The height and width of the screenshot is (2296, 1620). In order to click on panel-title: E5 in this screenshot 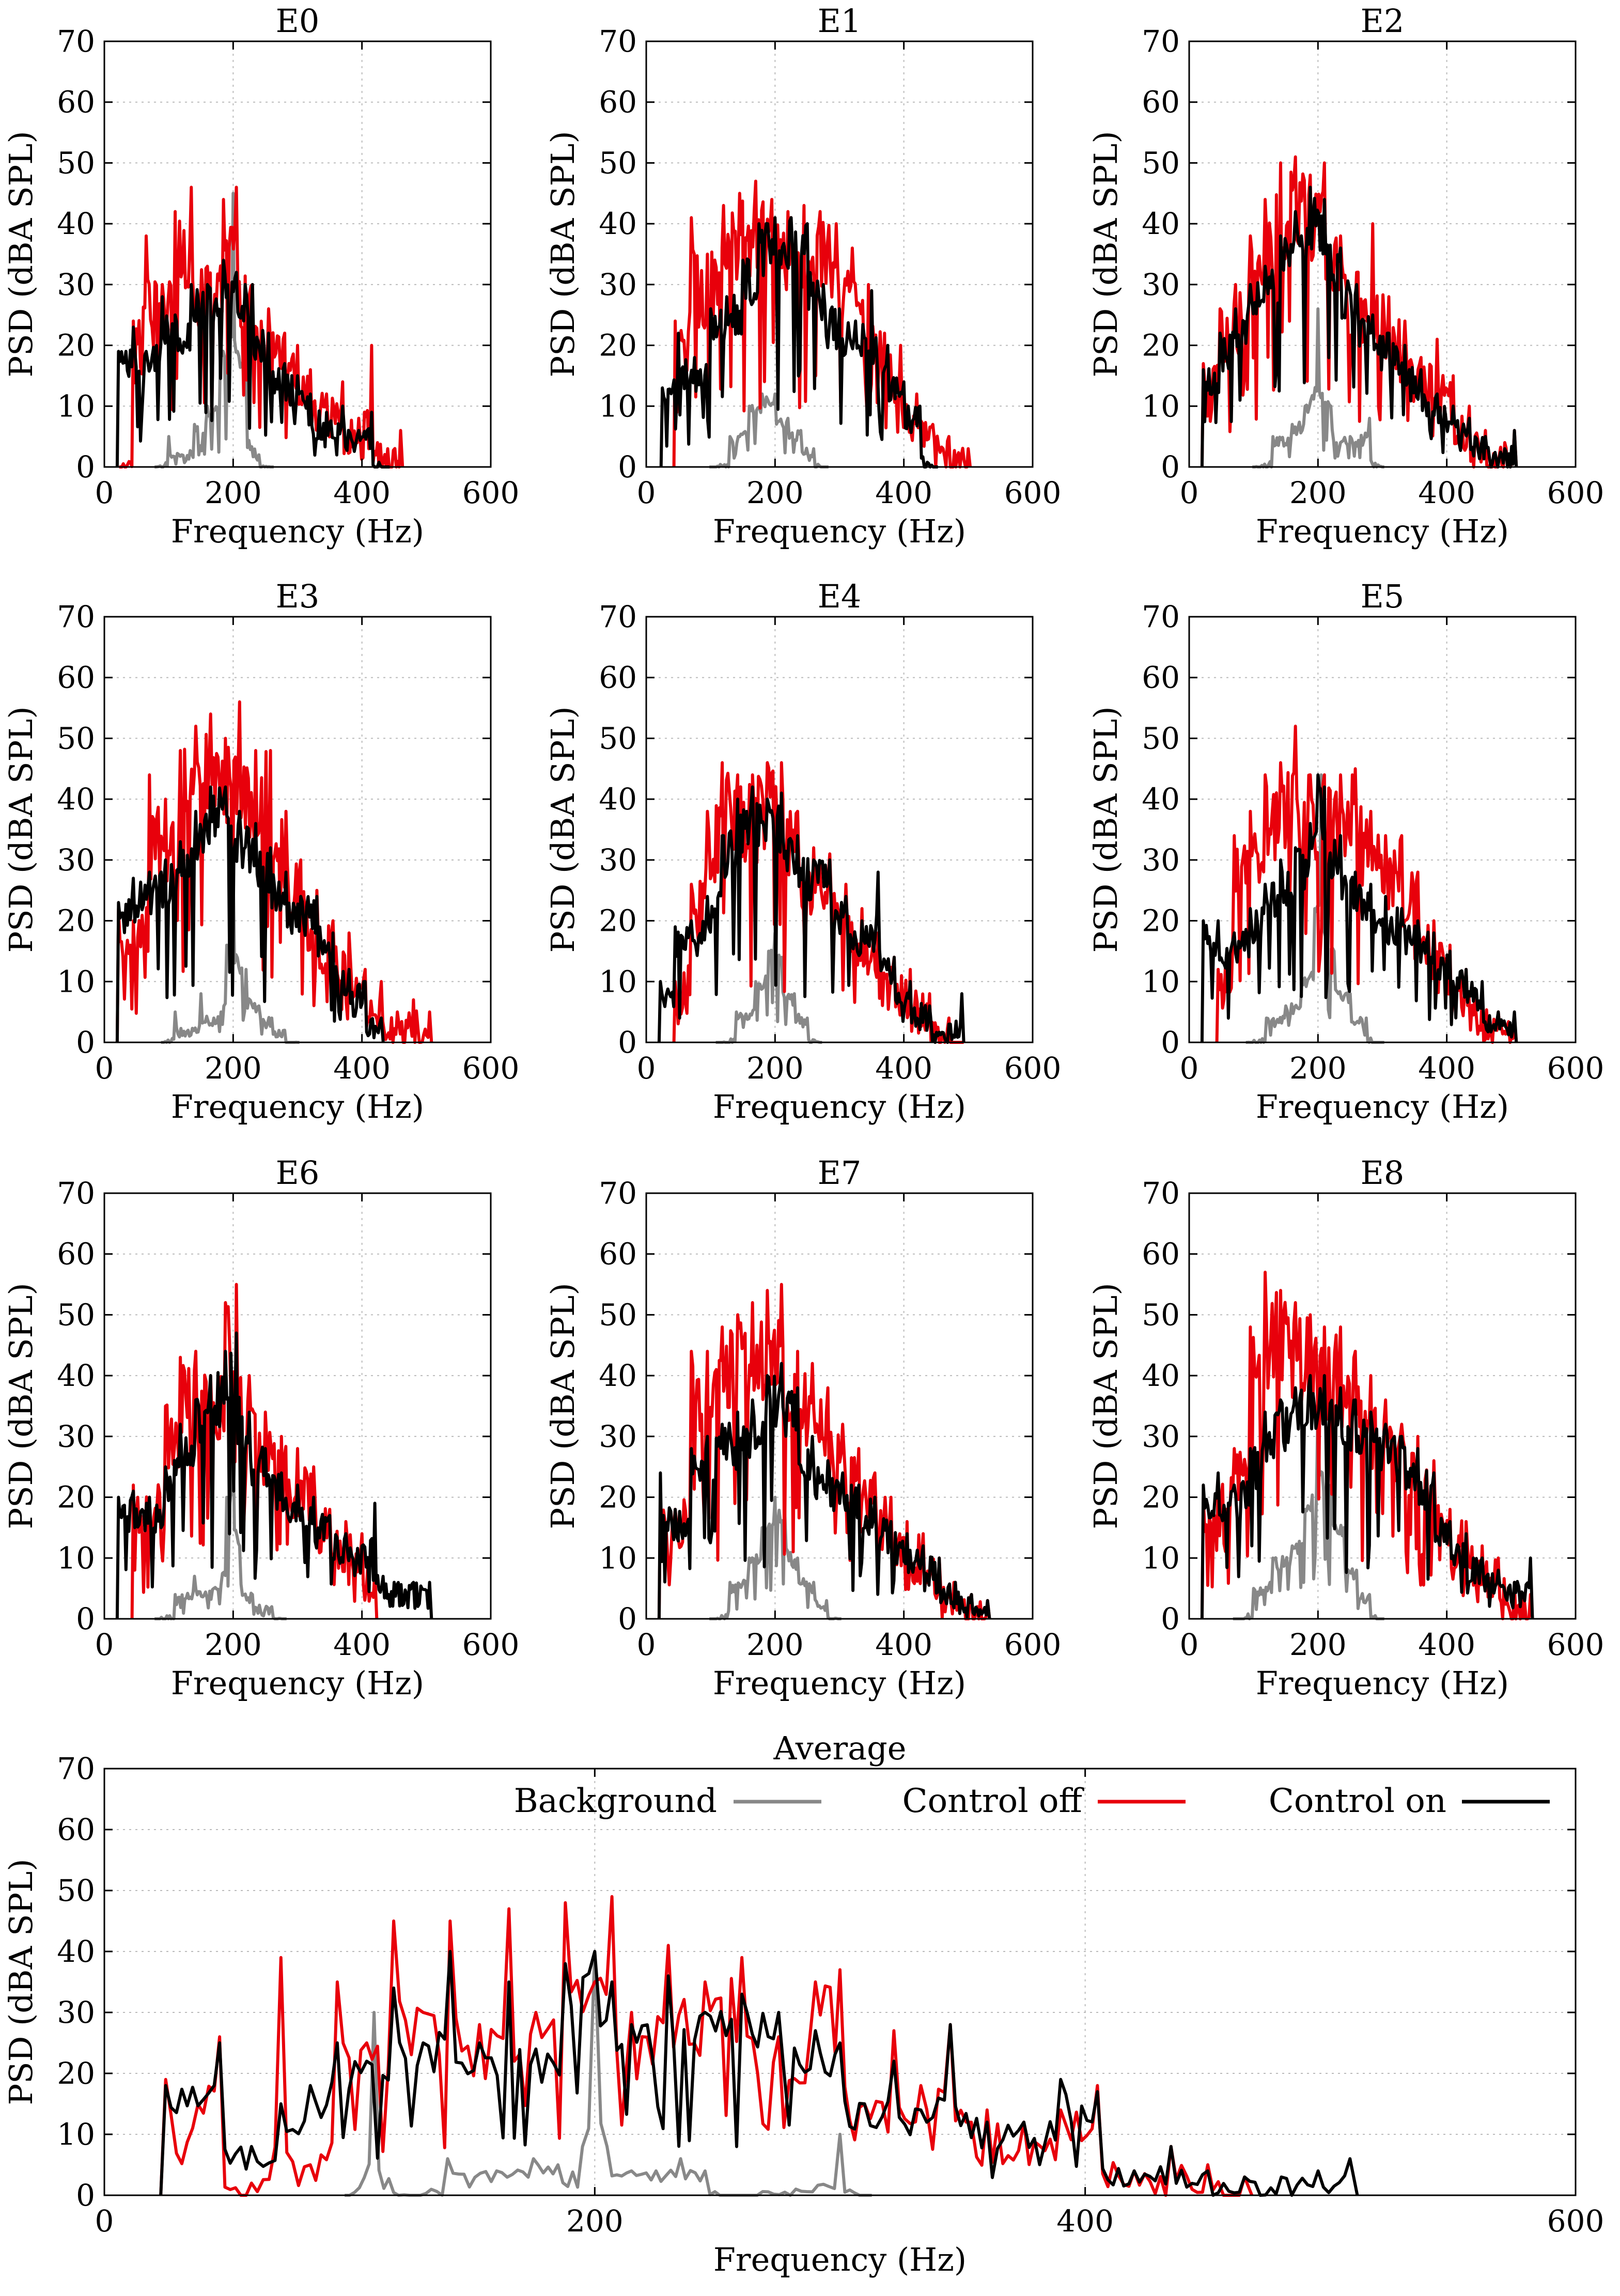, I will do `click(1383, 596)`.